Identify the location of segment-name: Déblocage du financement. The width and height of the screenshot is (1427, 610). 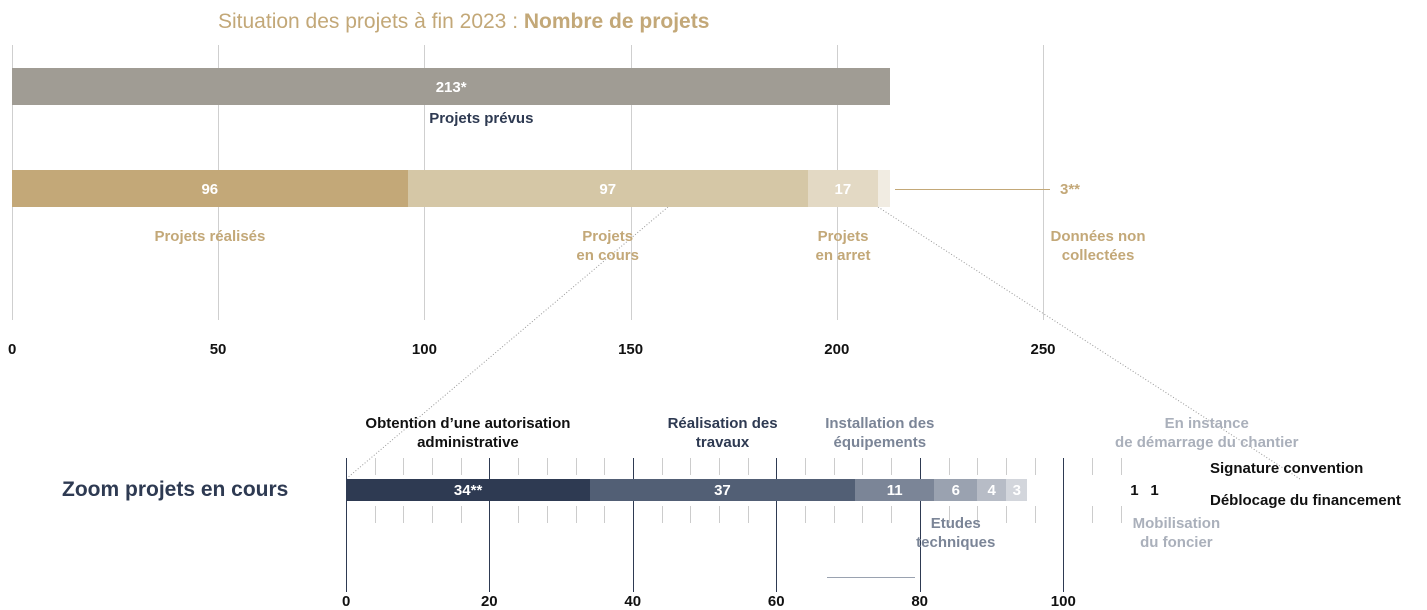
(1305, 500).